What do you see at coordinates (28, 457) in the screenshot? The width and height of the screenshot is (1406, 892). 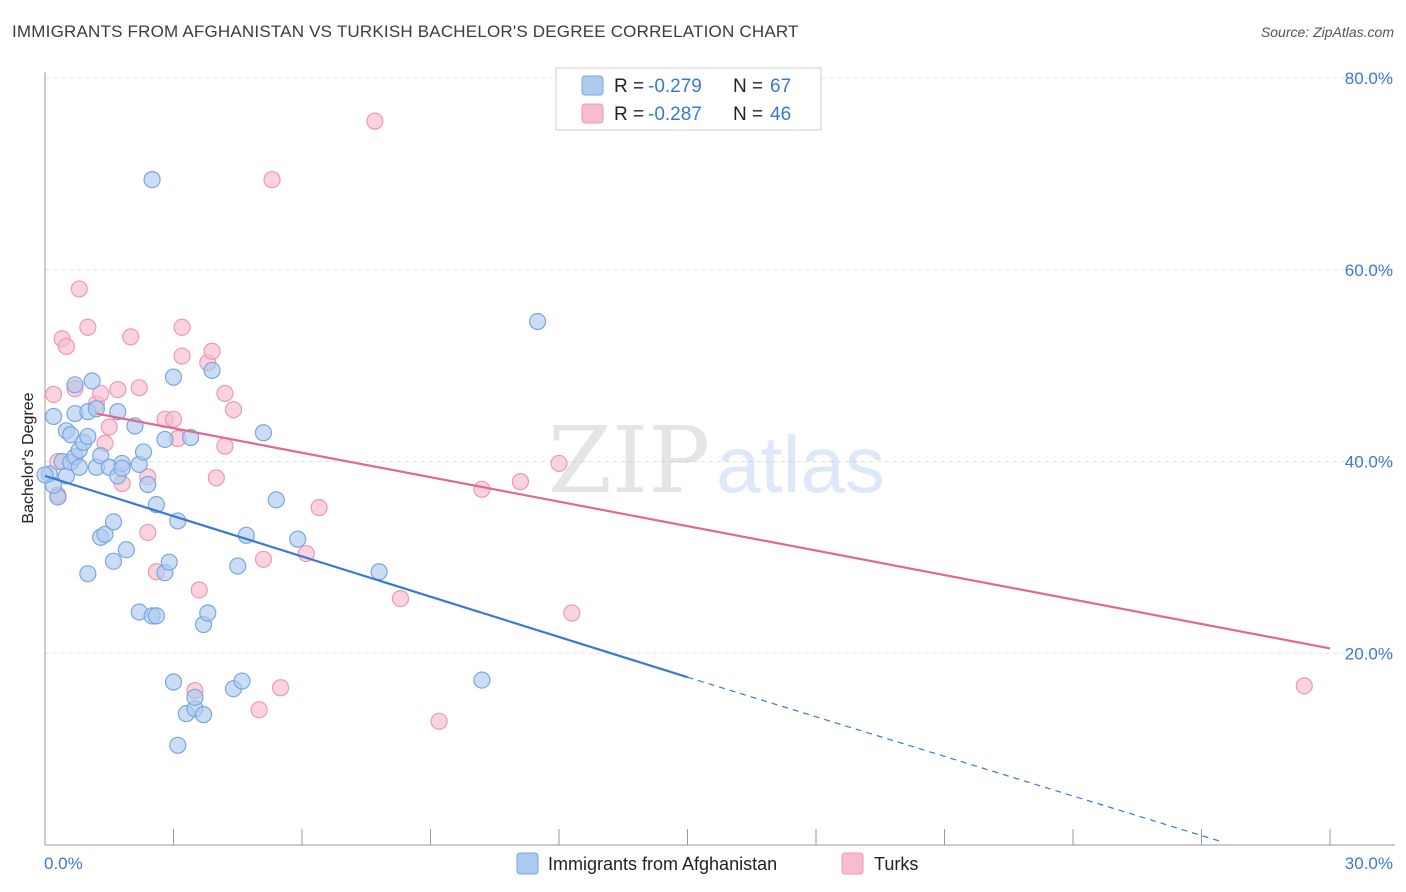 I see `y-axis-title: Bachelor's Degree` at bounding box center [28, 457].